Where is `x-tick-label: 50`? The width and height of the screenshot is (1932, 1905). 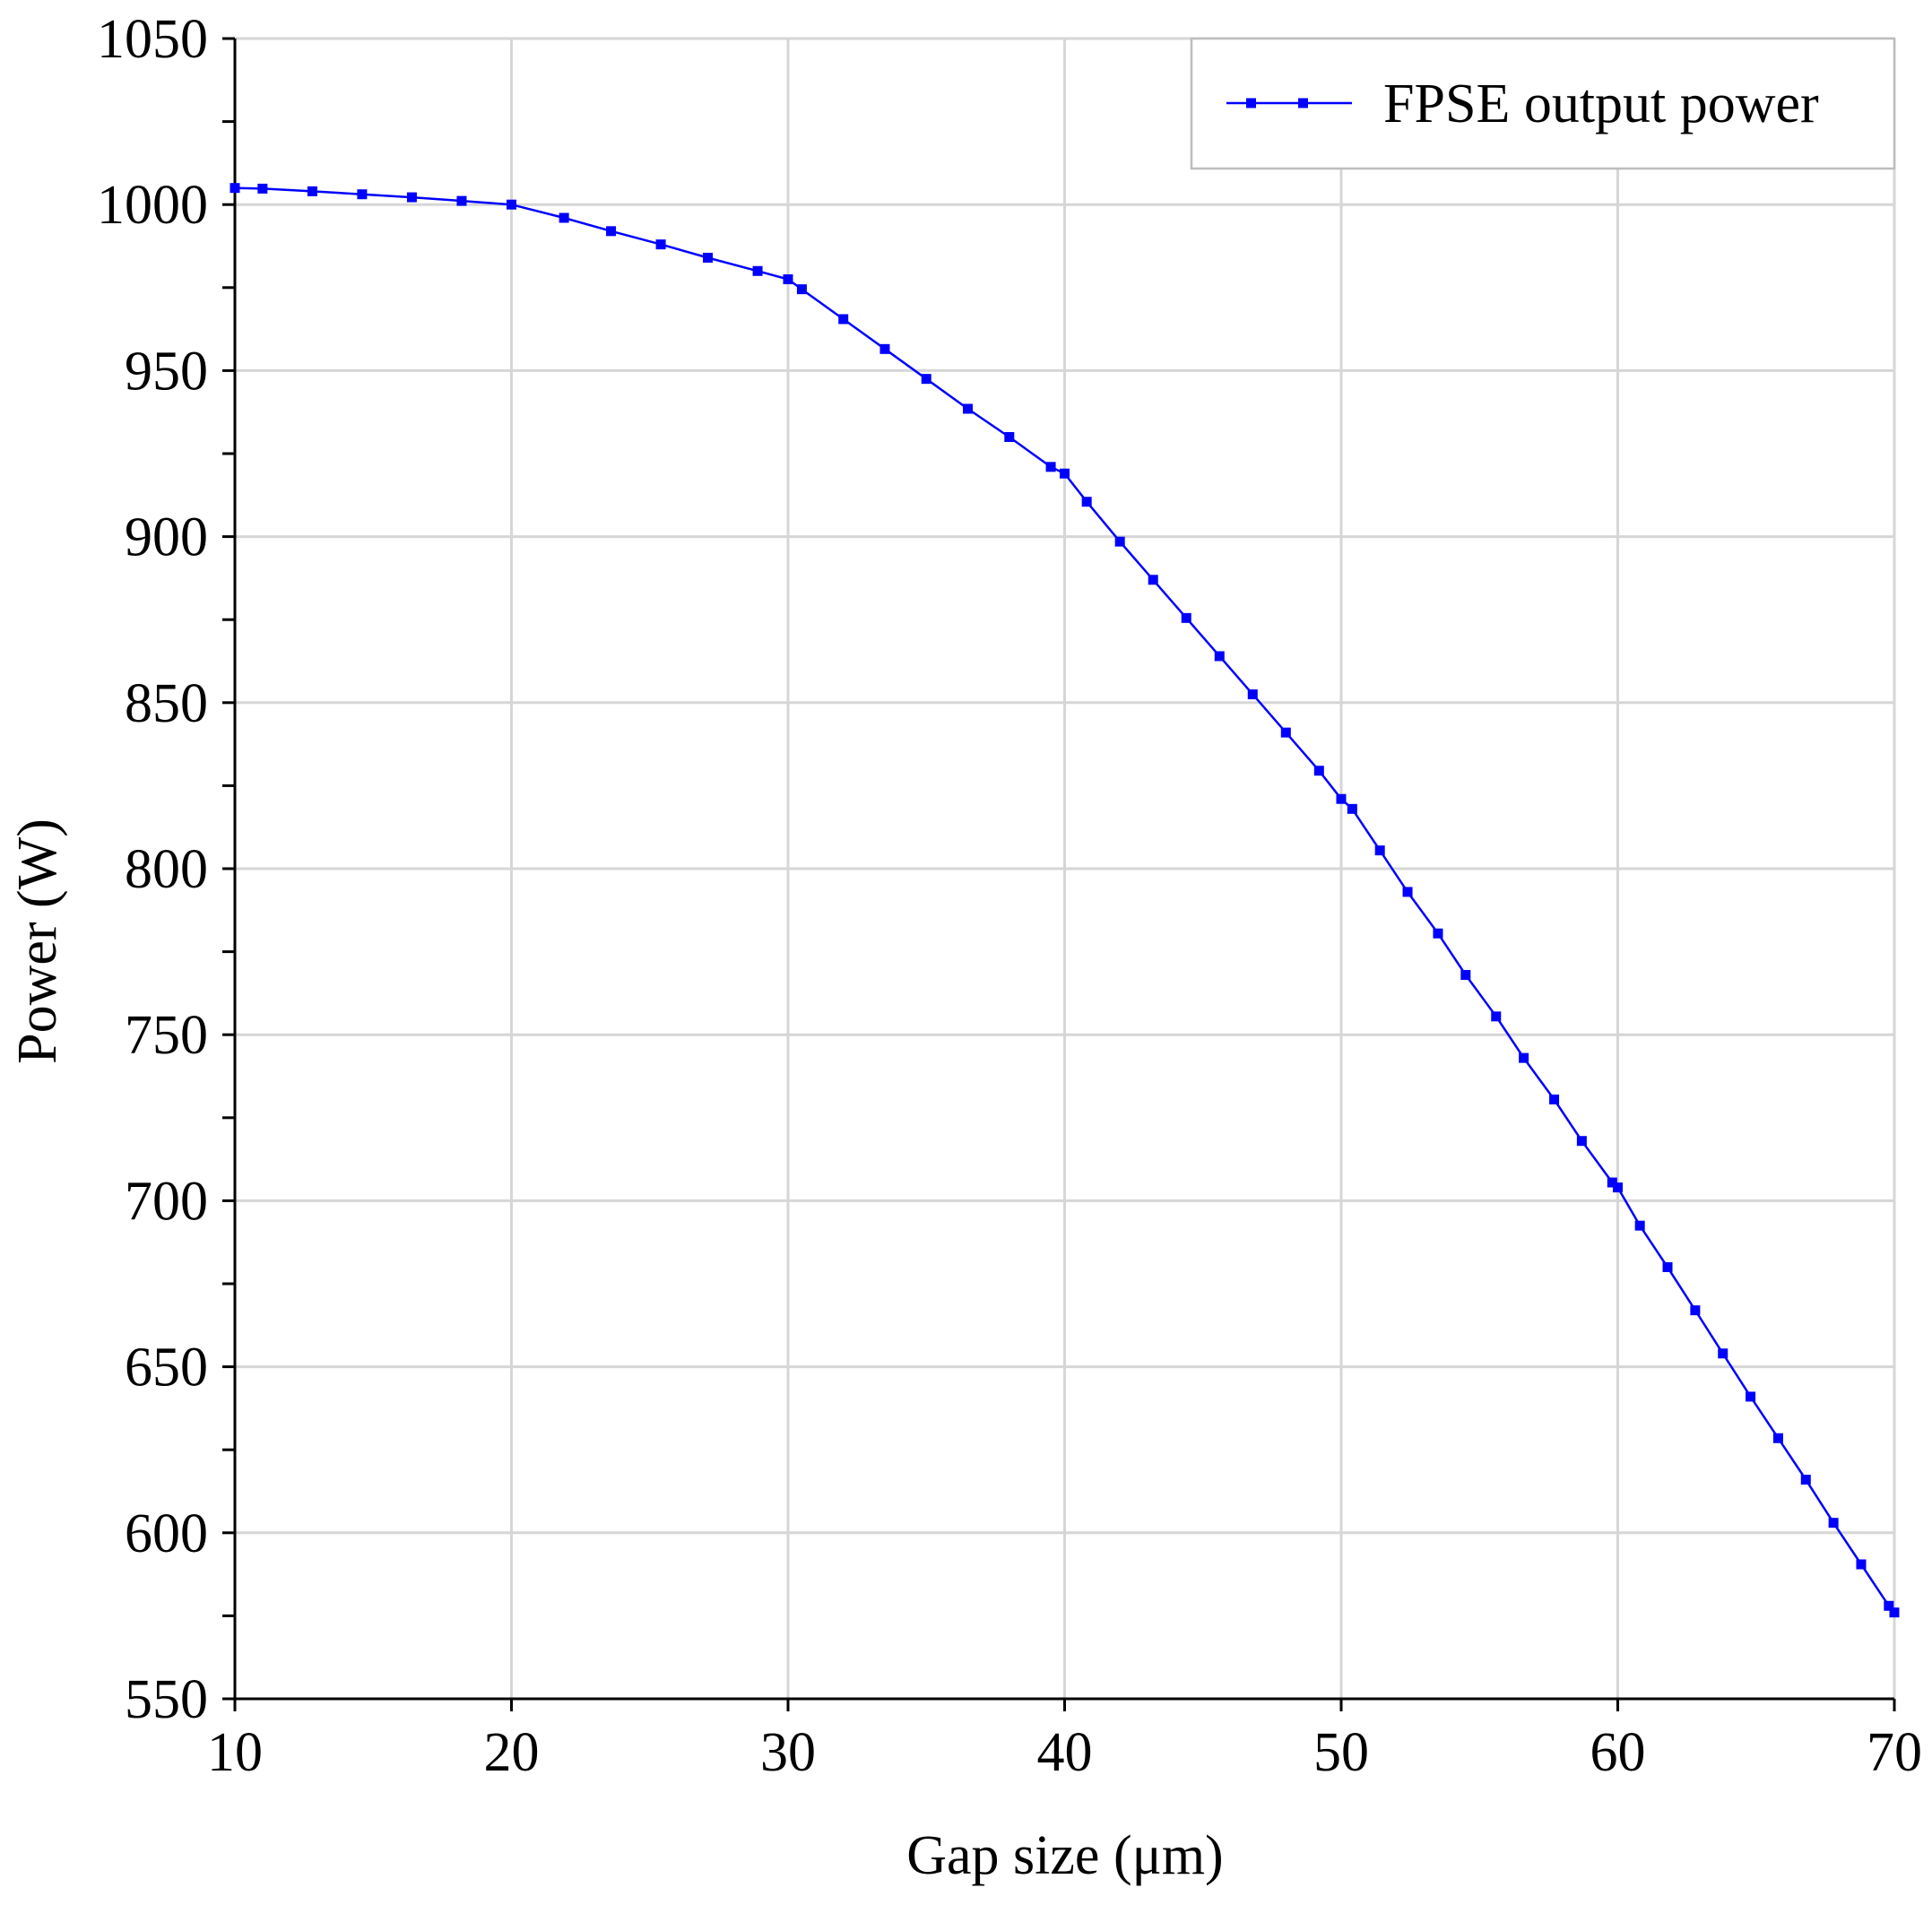 x-tick-label: 50 is located at coordinates (1341, 1752).